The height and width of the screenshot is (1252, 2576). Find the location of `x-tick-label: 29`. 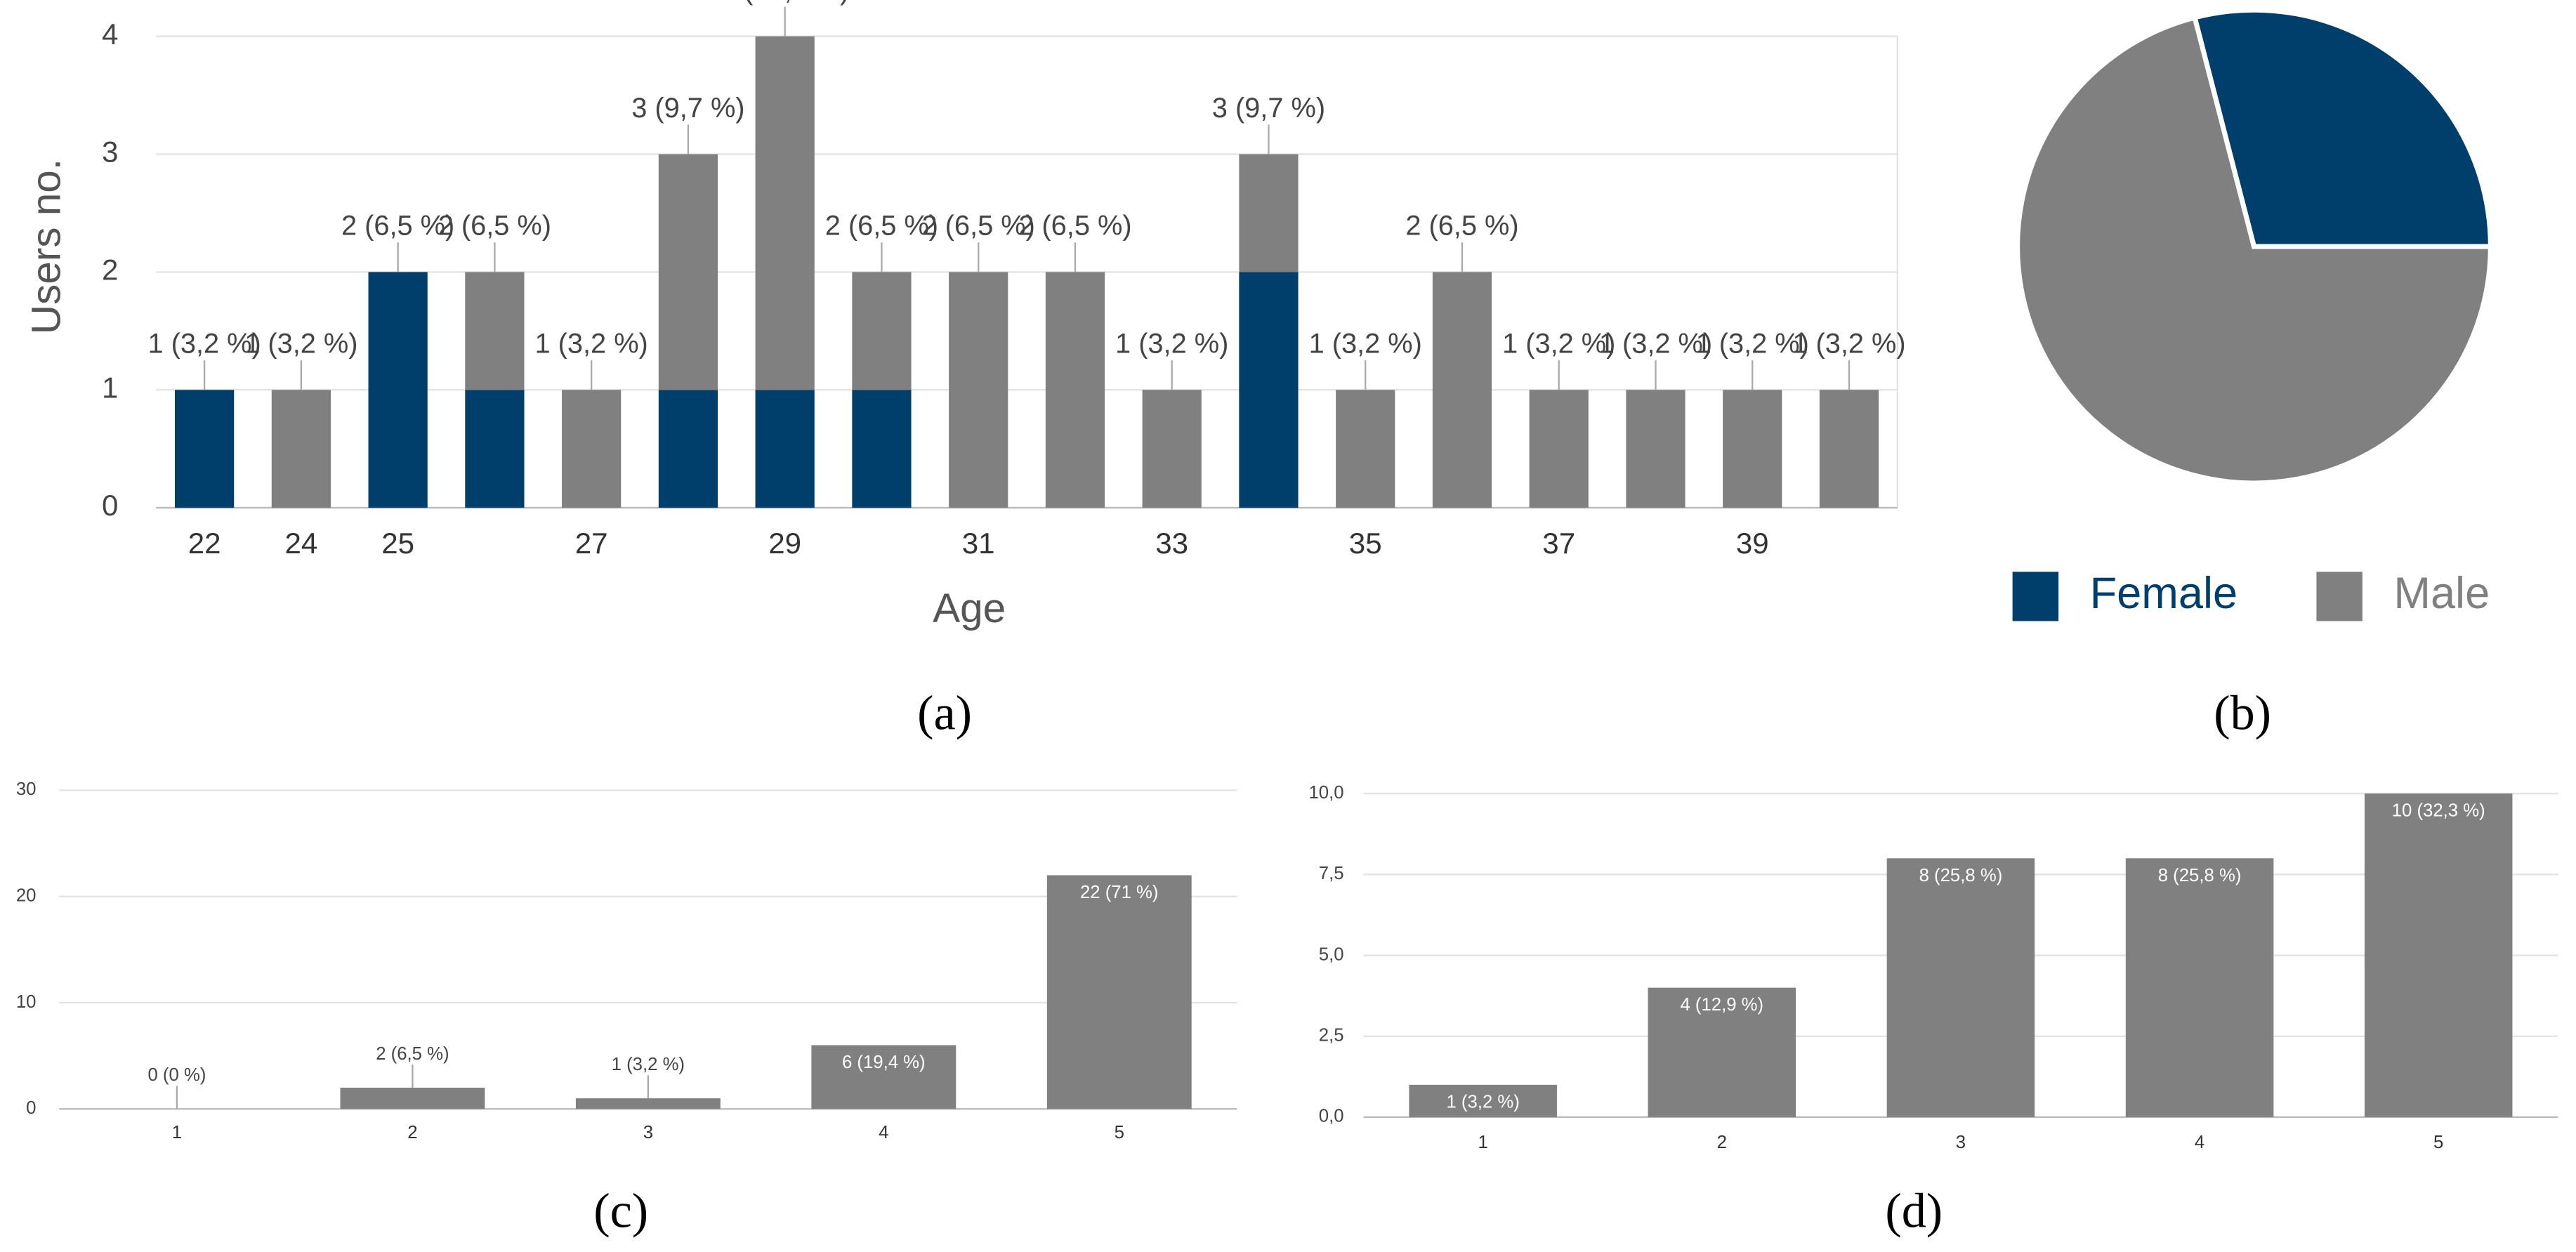

x-tick-label: 29 is located at coordinates (784, 543).